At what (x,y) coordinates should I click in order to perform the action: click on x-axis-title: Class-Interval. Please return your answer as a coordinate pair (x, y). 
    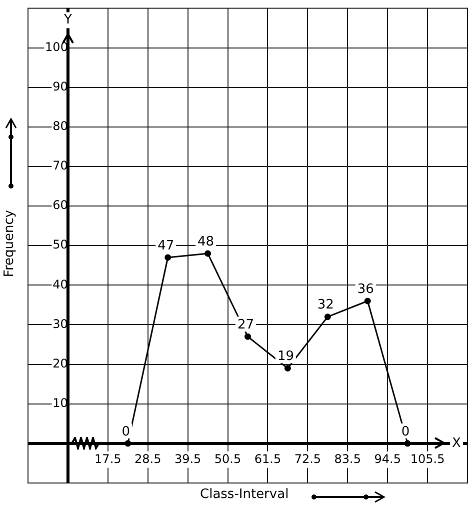
    Looking at the image, I should click on (244, 494).